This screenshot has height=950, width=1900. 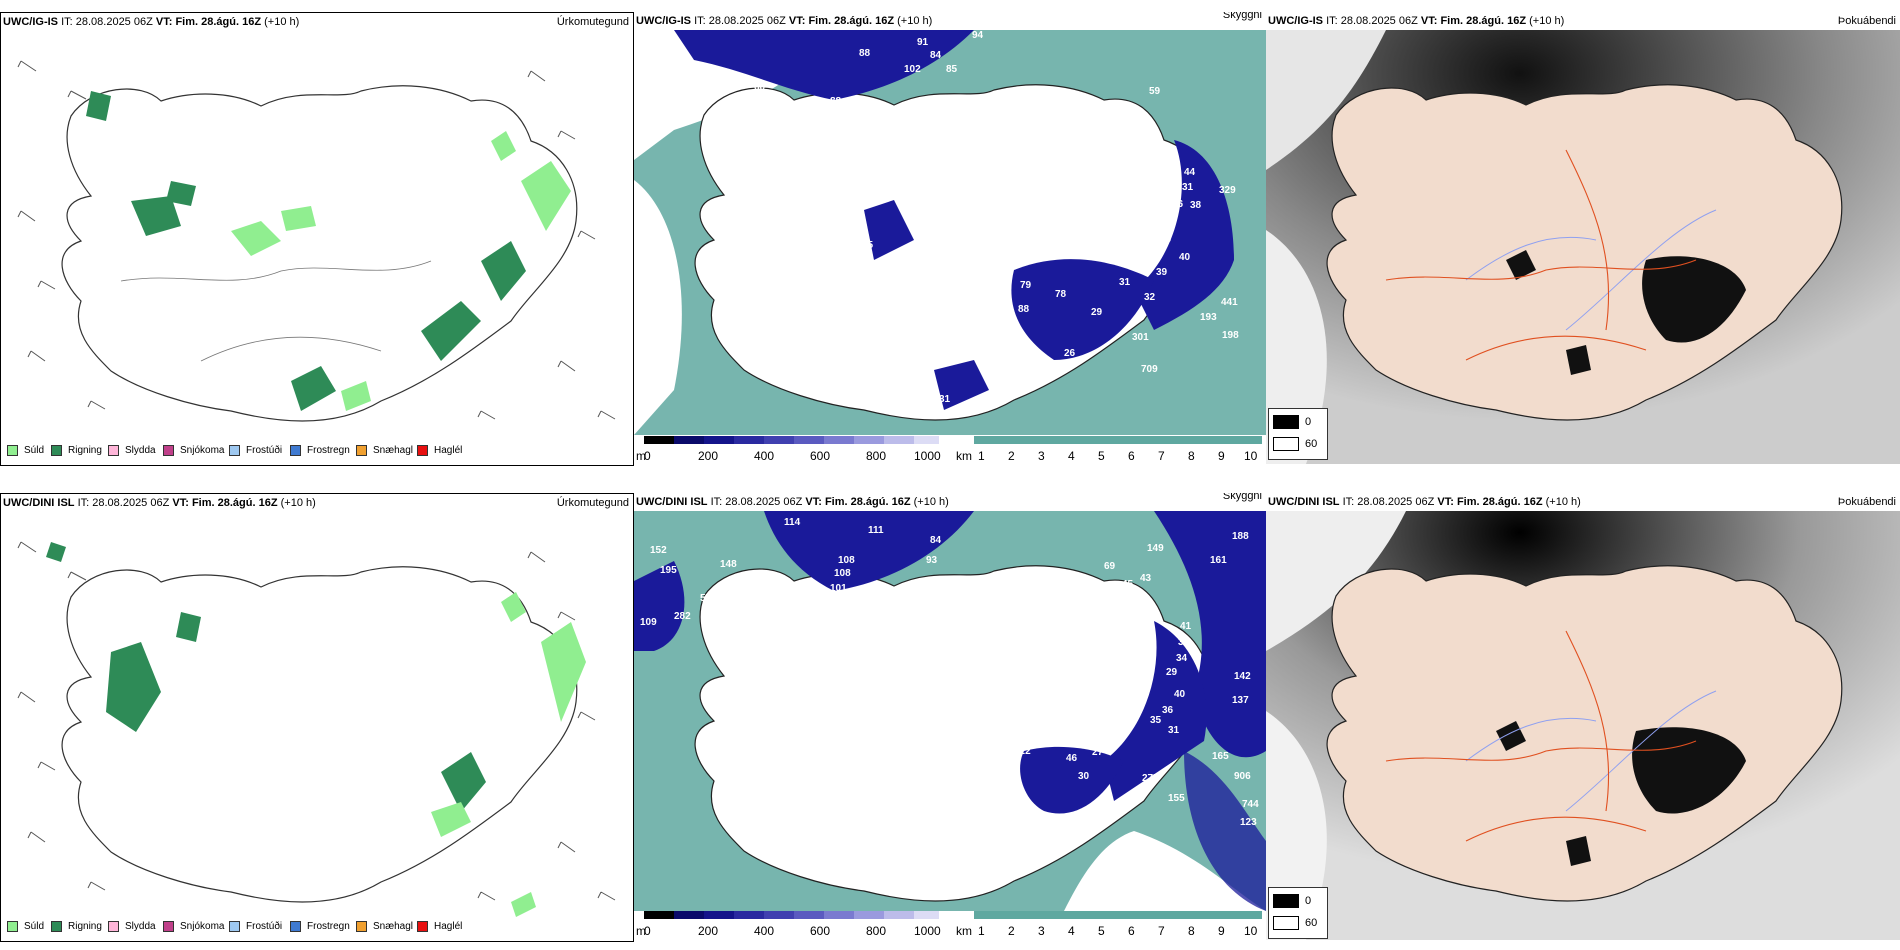 I want to click on ceiling-value: 94, so click(x=978, y=35).